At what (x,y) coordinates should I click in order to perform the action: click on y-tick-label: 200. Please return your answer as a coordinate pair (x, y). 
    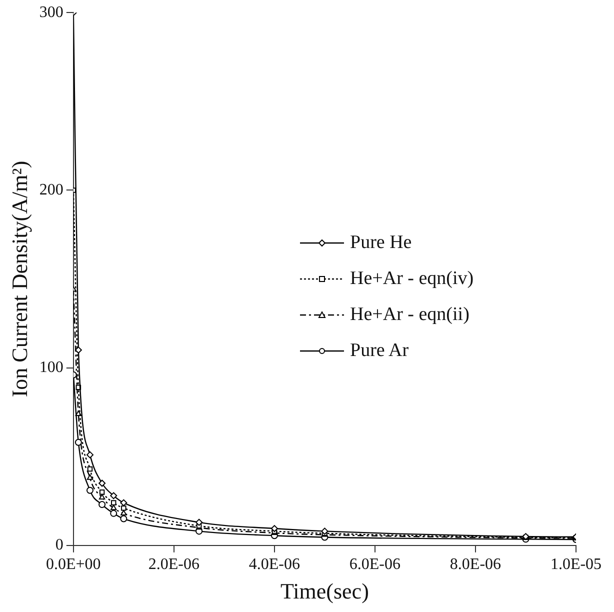
    Looking at the image, I should click on (51, 189).